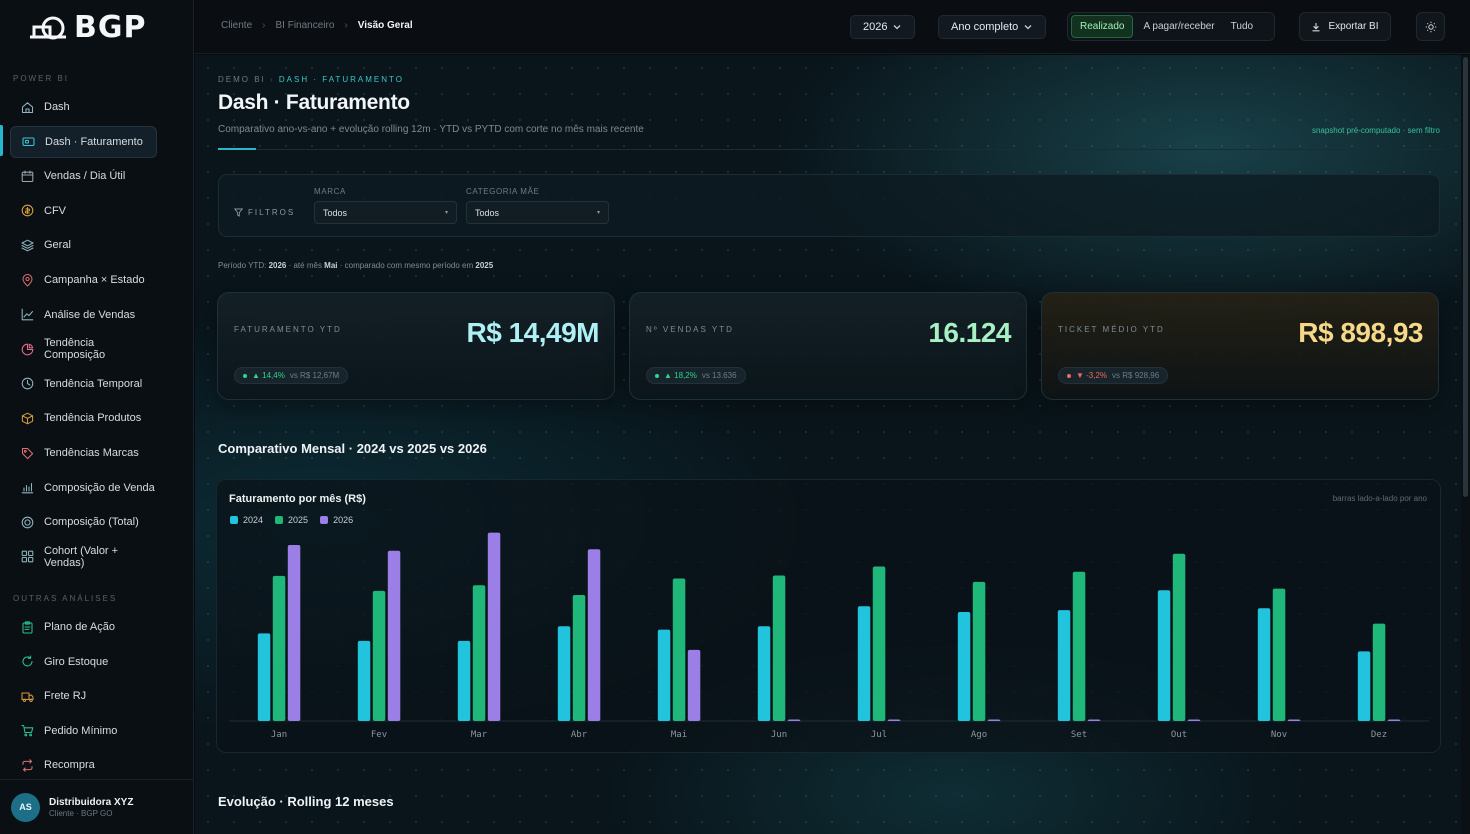 This screenshot has width=1470, height=834. Describe the element at coordinates (305, 25) in the screenshot. I see `breadcrumb-bi-financeiro: BI Financeiro` at that location.